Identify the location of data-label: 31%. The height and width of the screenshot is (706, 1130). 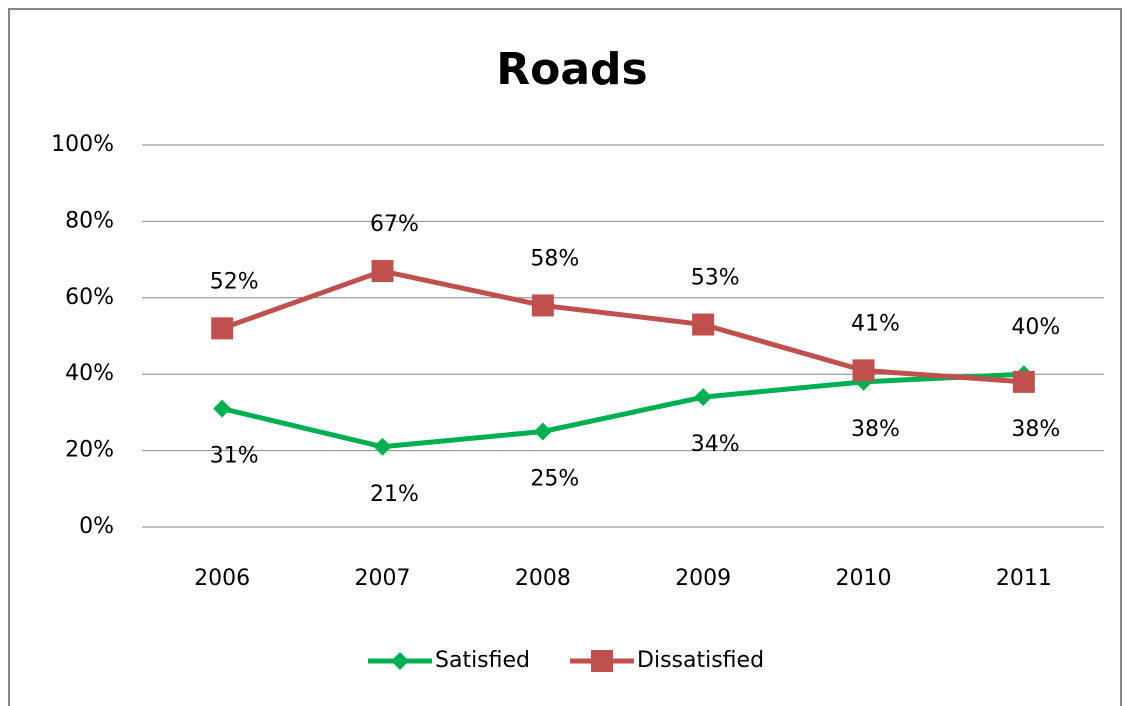
(234, 456).